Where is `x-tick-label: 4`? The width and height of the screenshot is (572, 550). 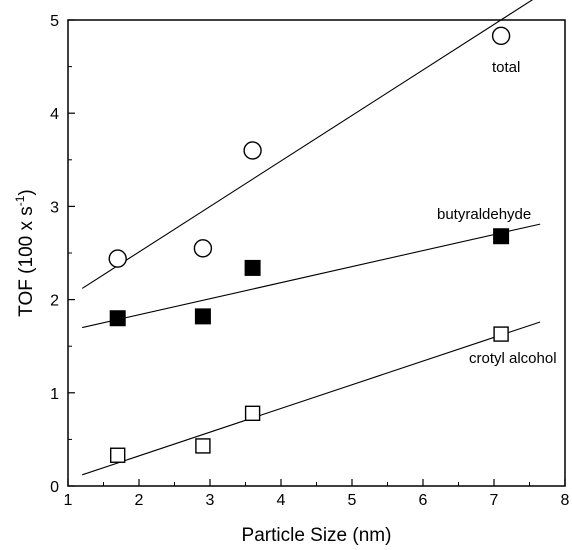 x-tick-label: 4 is located at coordinates (281, 500).